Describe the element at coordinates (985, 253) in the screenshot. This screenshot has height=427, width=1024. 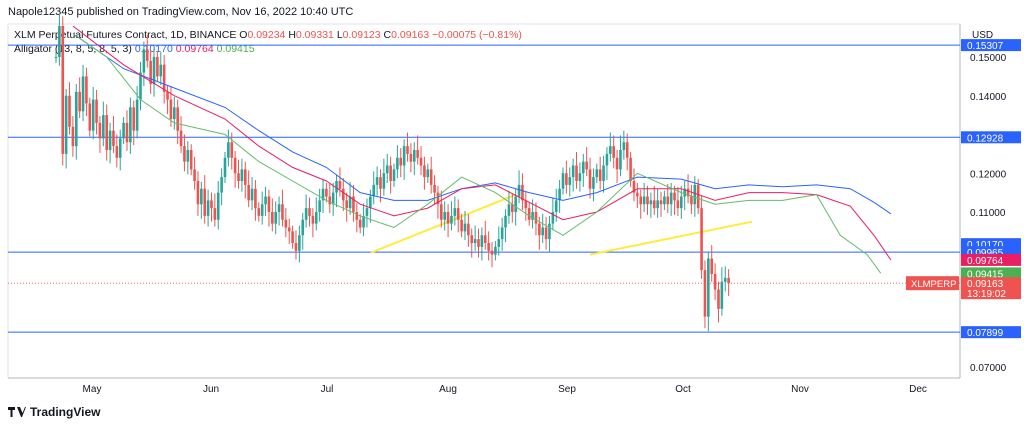
I see `price-label-text: 0.09965` at that location.